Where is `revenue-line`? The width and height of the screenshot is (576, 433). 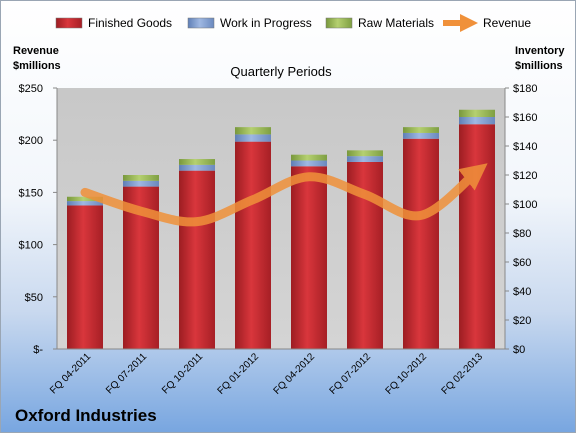
revenue-line is located at coordinates (284, 195).